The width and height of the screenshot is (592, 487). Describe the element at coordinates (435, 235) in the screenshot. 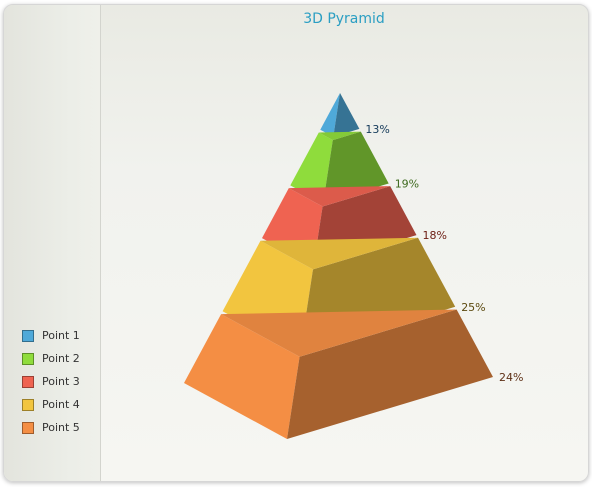

I see `data-label: 18%` at that location.